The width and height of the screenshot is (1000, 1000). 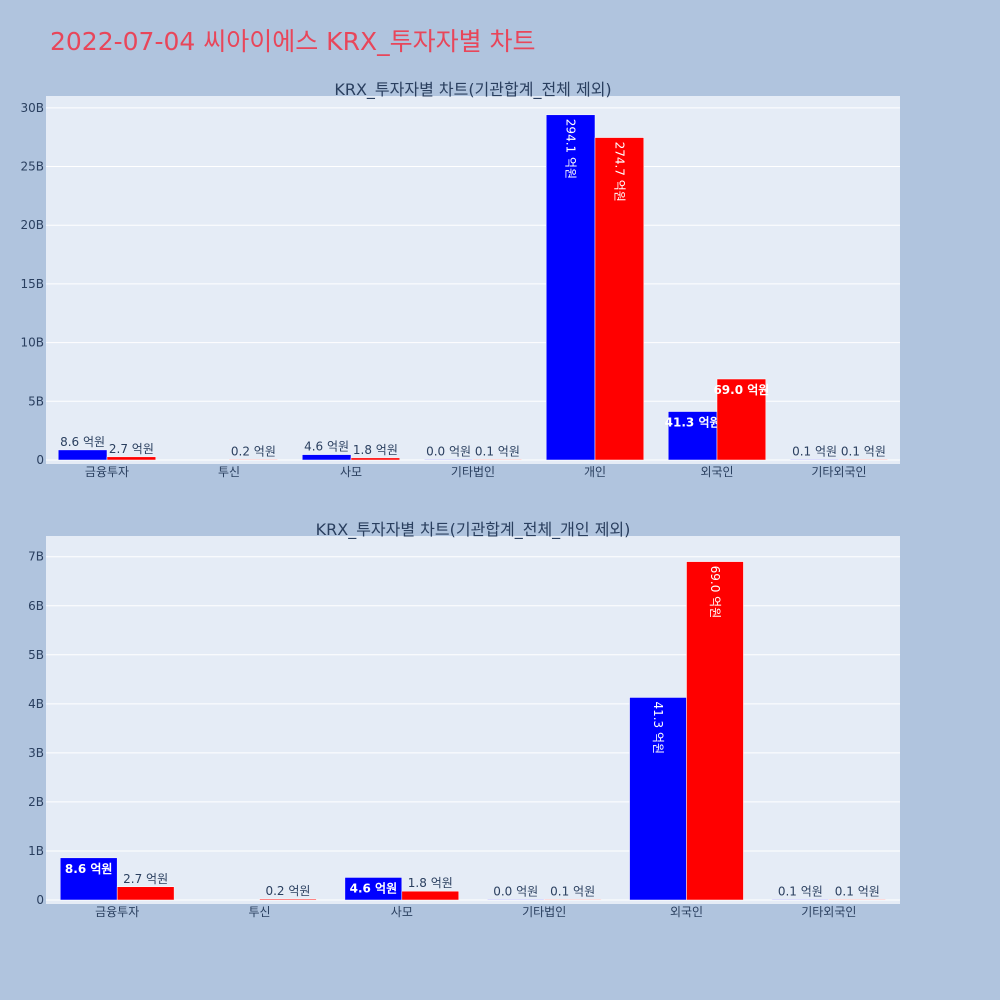 What do you see at coordinates (595, 472) in the screenshot?
I see `x-tick-label: 개인` at bounding box center [595, 472].